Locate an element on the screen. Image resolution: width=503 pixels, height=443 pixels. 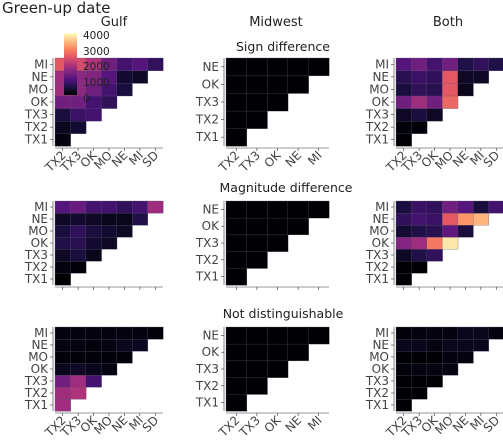
x-tick-label: OK is located at coordinates (272, 423).